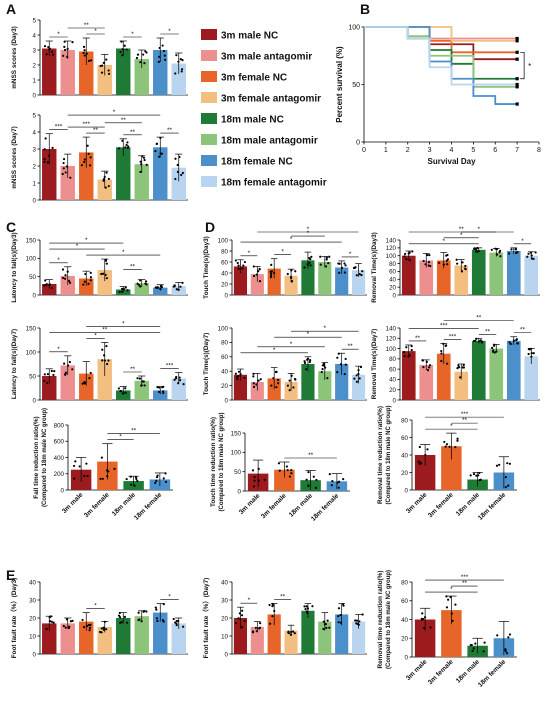 The width and height of the screenshot is (550, 709). I want to click on x-tick-label: 18m female, so click(148, 506).